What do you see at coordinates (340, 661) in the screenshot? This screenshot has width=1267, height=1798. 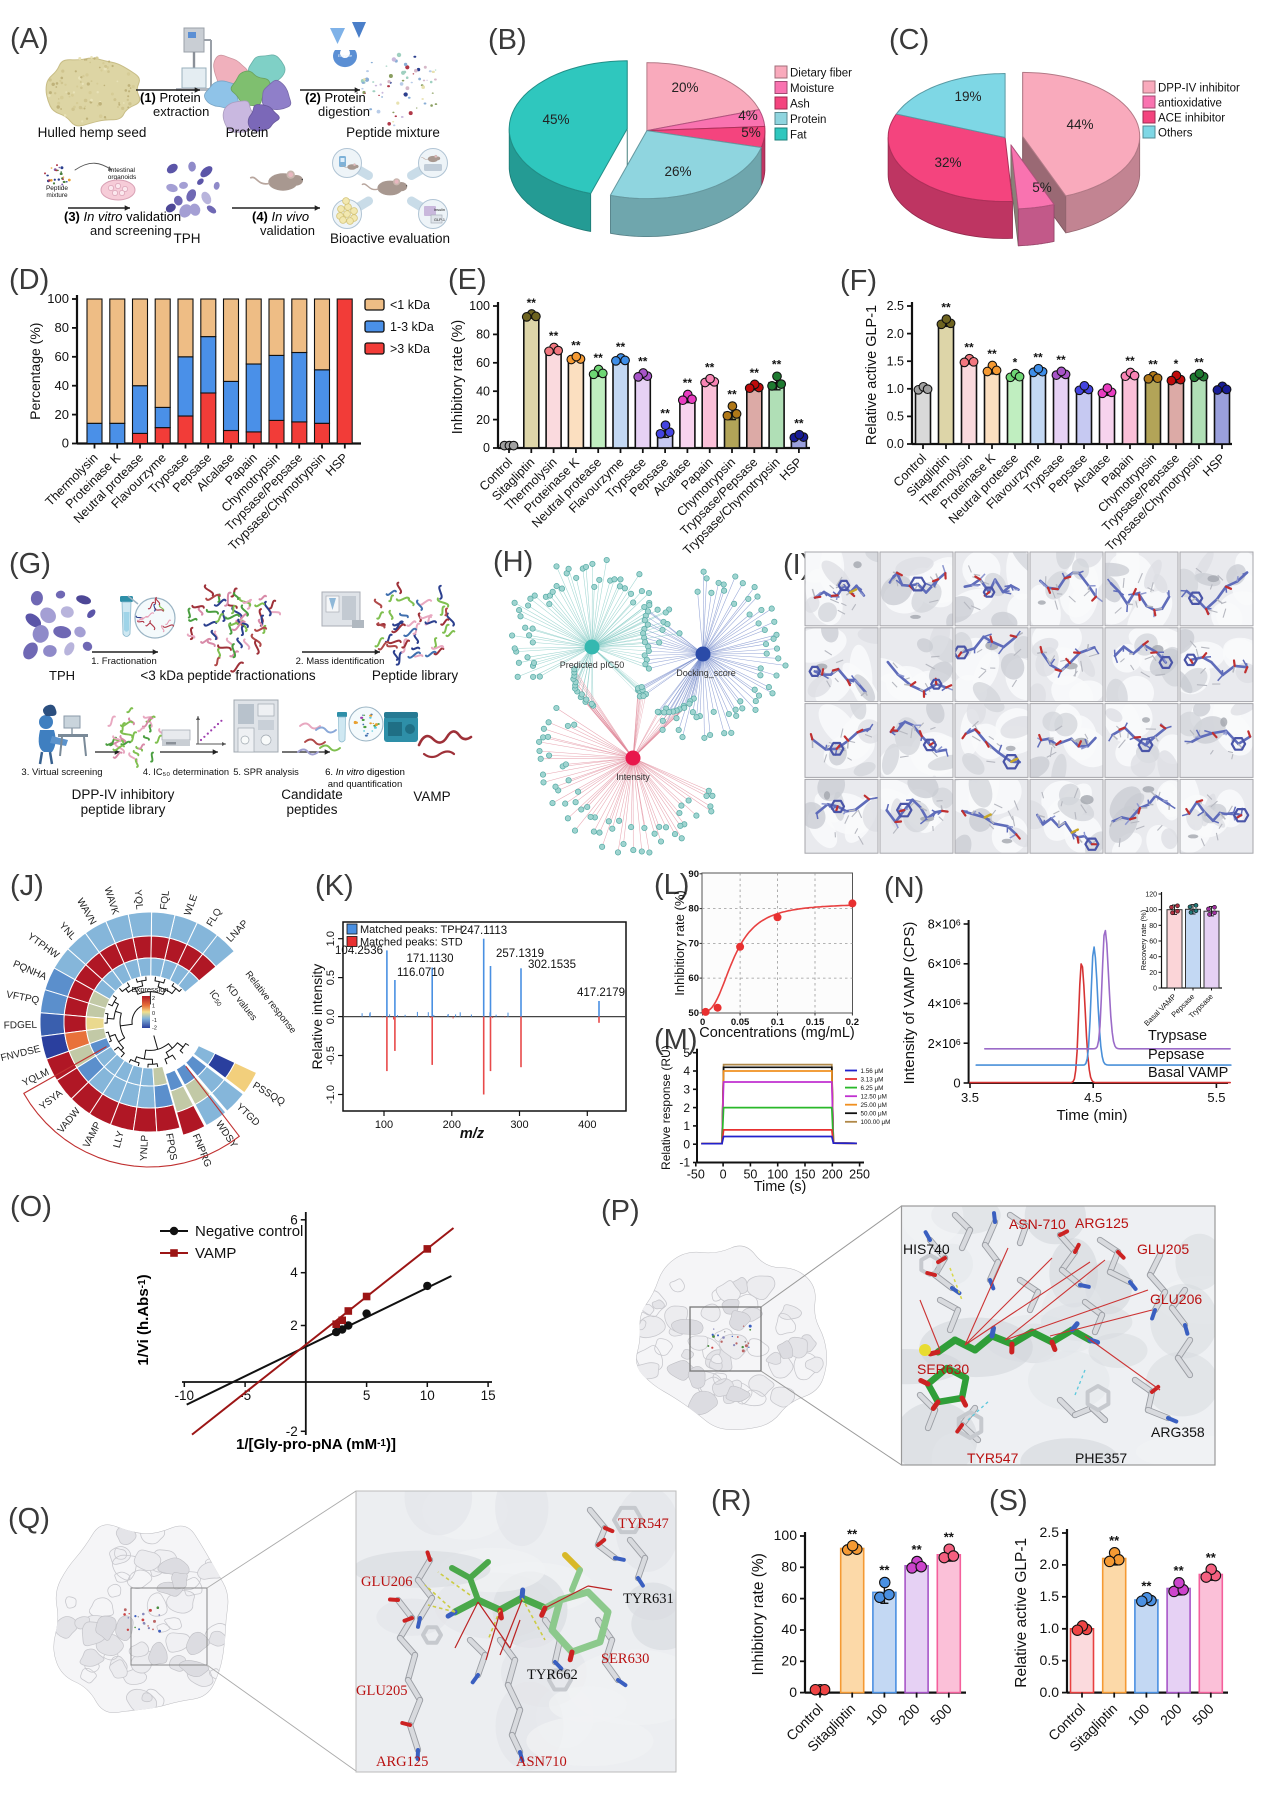 I see `svg-text: 2. Mass identification` at bounding box center [340, 661].